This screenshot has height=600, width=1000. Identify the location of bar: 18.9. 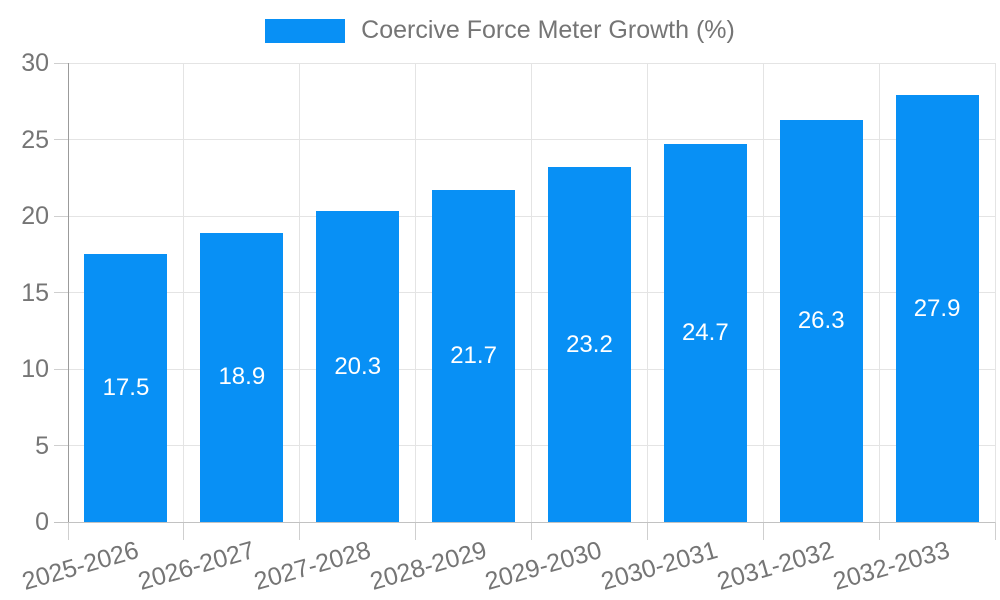
(242, 377).